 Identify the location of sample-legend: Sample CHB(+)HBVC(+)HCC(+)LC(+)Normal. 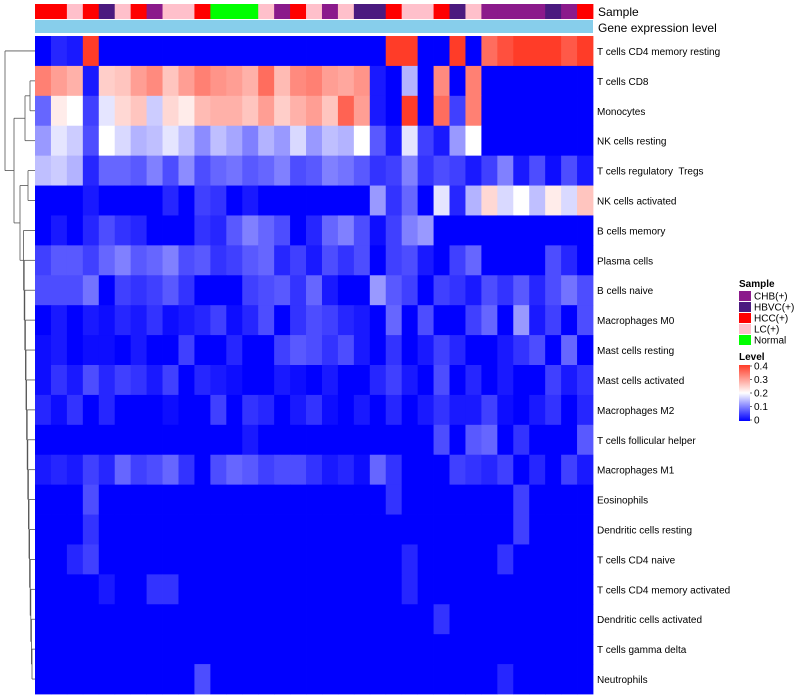
(766, 313).